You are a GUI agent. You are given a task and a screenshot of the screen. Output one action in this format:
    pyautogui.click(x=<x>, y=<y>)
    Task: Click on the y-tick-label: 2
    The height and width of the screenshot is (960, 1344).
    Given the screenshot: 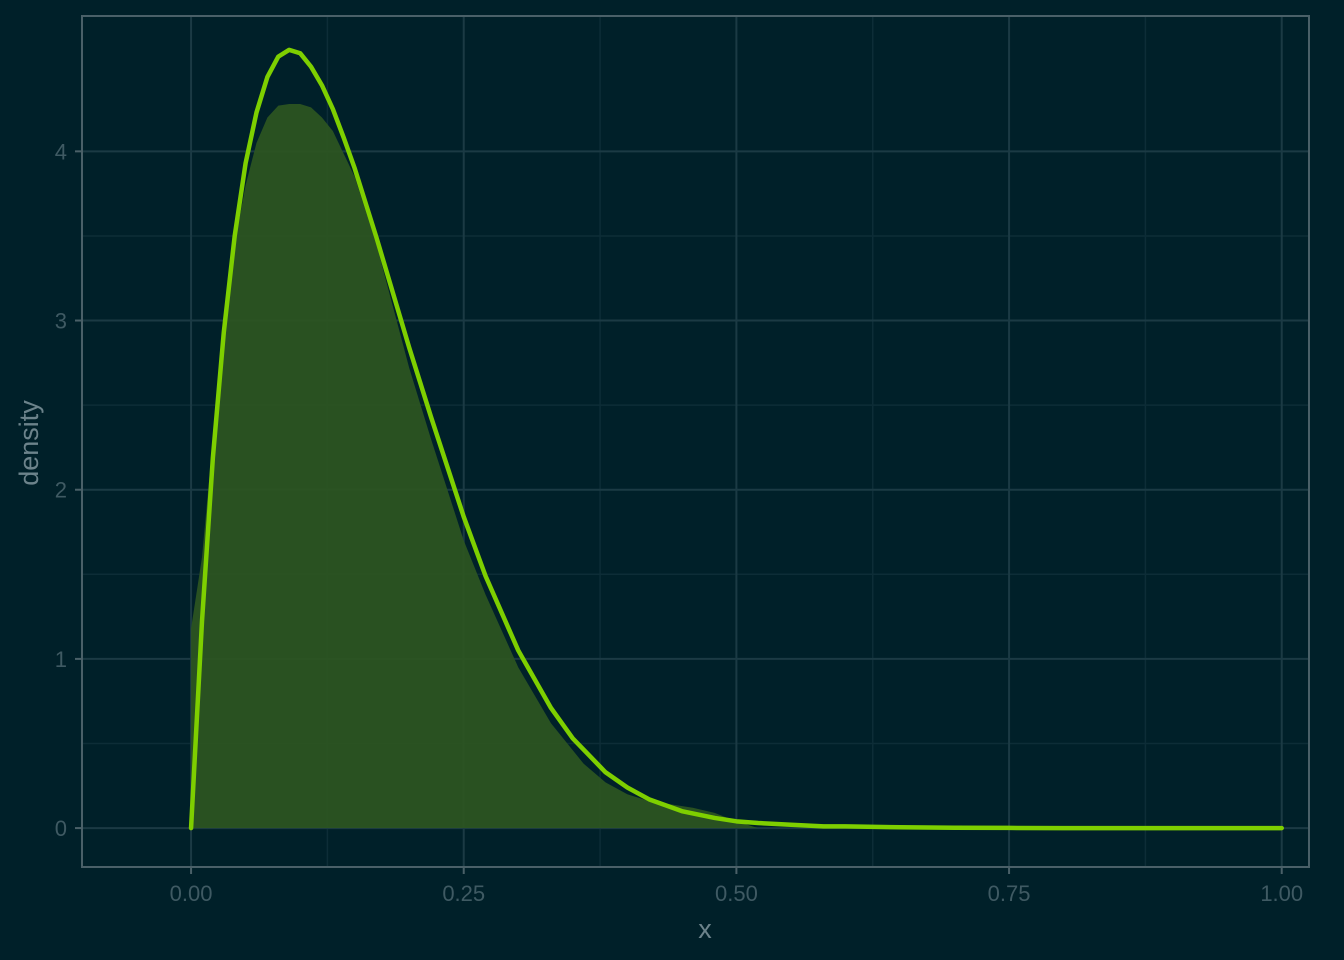 What is the action you would take?
    pyautogui.click(x=61, y=490)
    